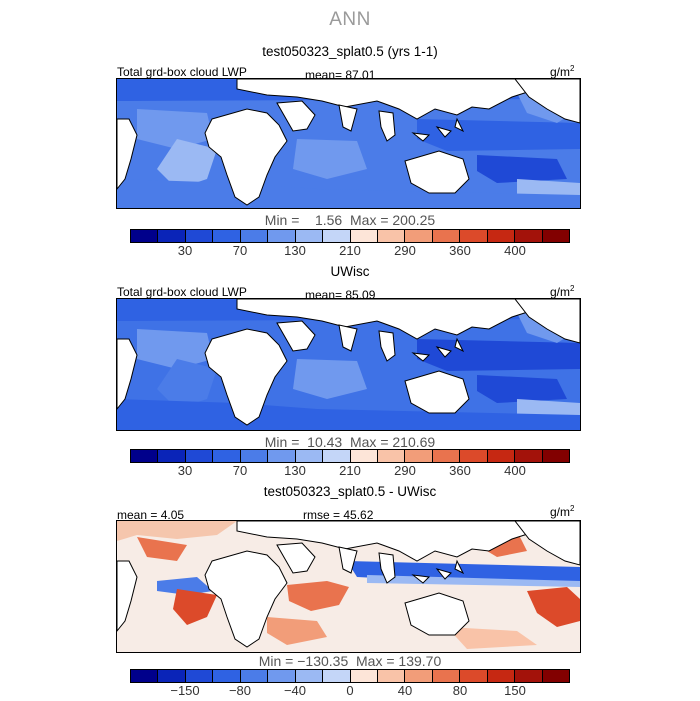  Describe the element at coordinates (405, 690) in the screenshot. I see `colorbar-tick-label: 40` at that location.